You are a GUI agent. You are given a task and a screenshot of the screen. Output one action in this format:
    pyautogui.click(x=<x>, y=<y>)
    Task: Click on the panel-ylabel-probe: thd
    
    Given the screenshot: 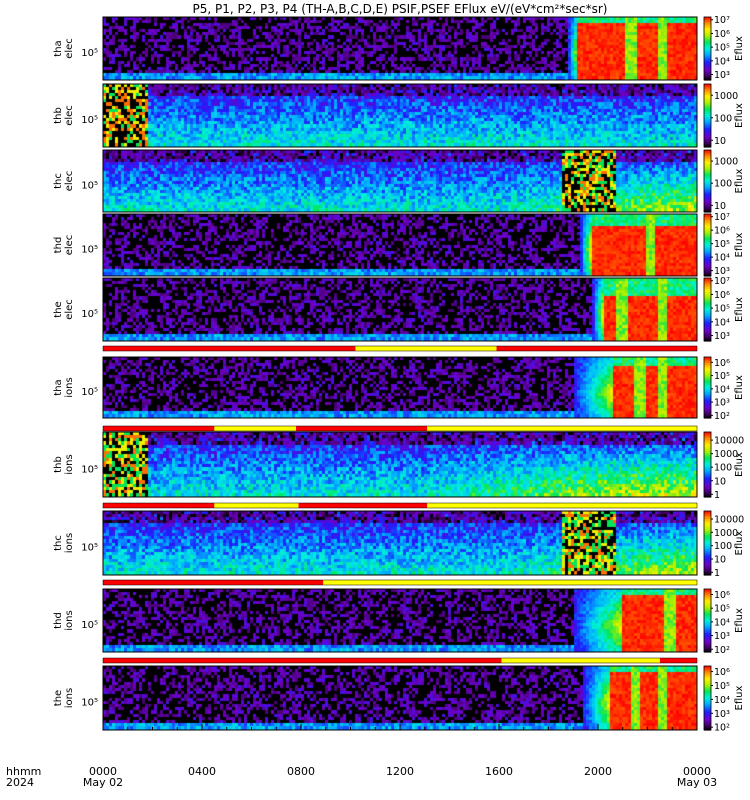 What is the action you would take?
    pyautogui.click(x=58, y=620)
    